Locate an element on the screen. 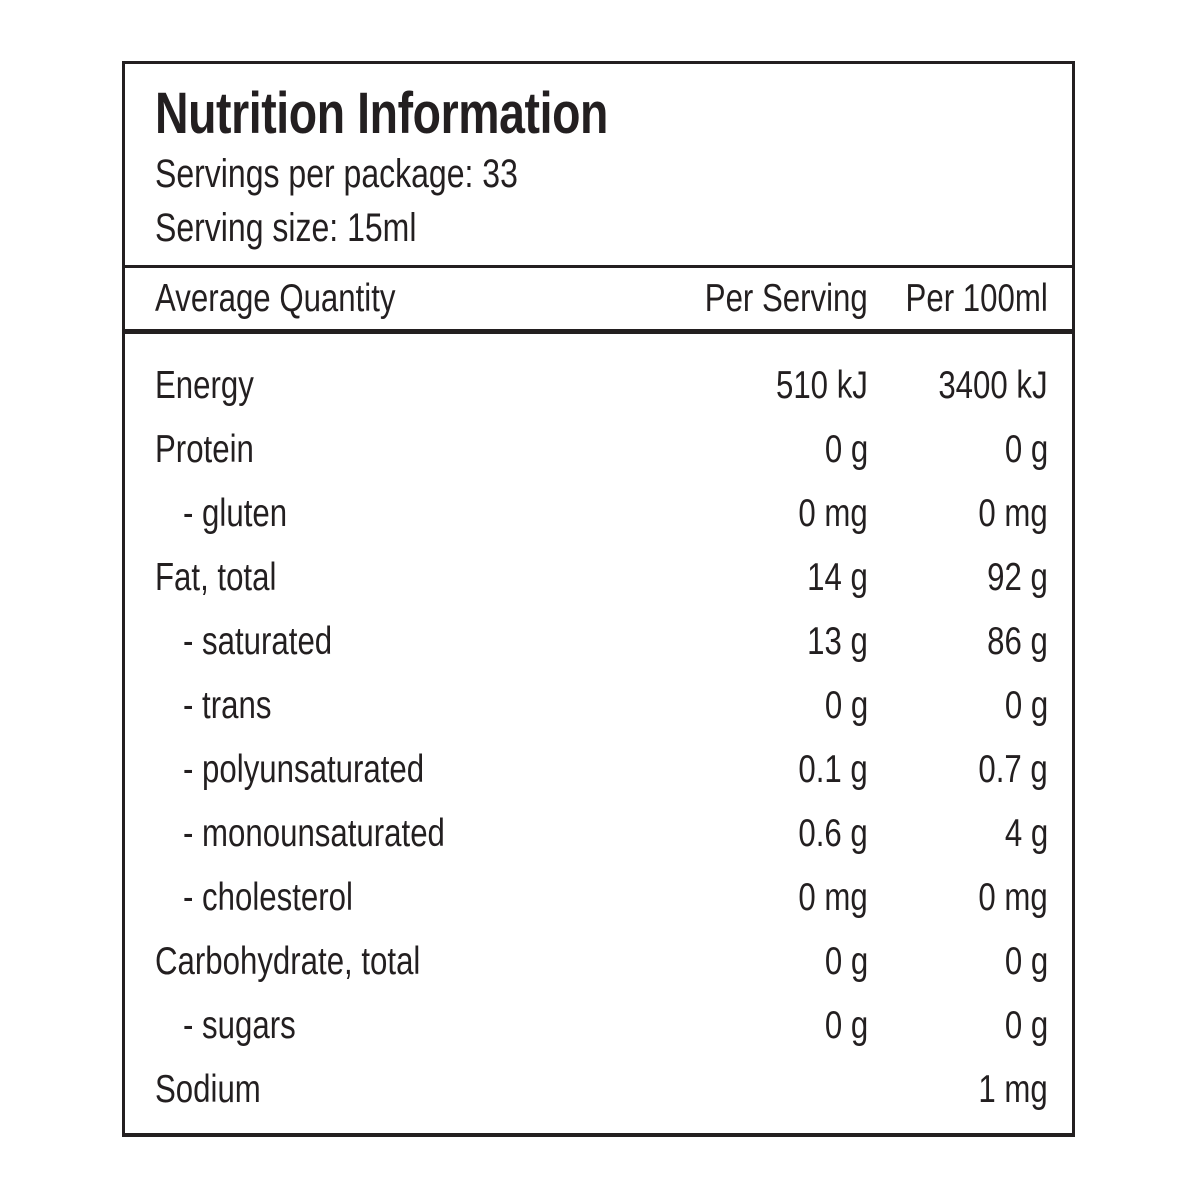 The height and width of the screenshot is (1200, 1200). nutrient-label: - monounsaturated is located at coordinates (314, 833).